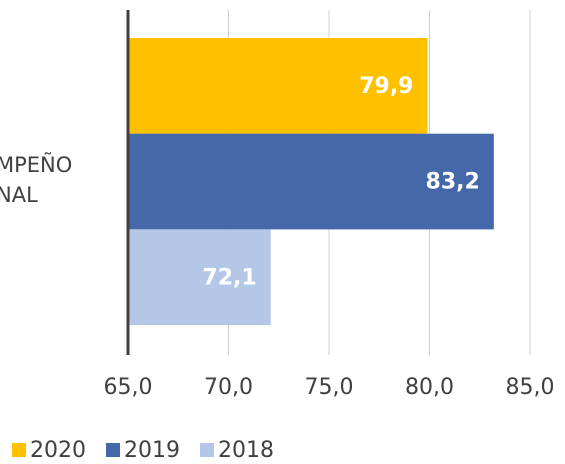  What do you see at coordinates (152, 450) in the screenshot?
I see `legend-label: 2019` at bounding box center [152, 450].